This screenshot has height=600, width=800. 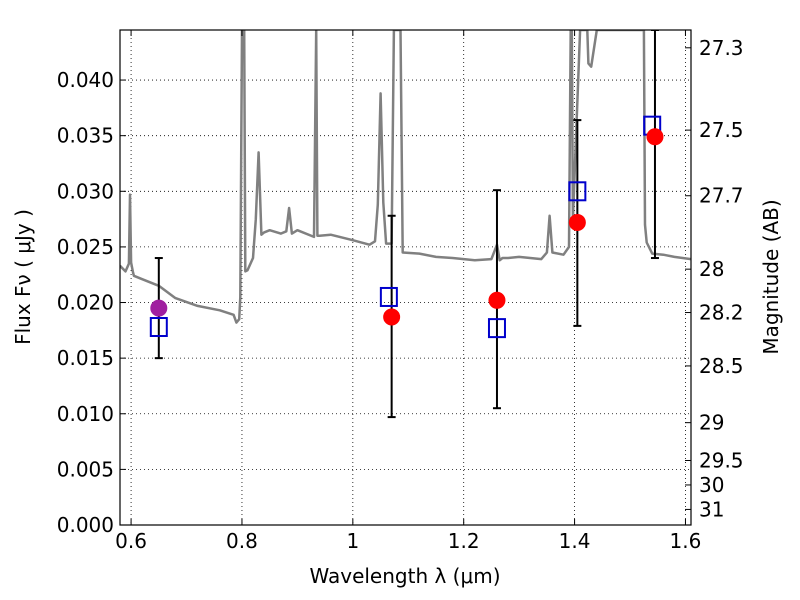 I want to click on y-tick-label: 0.000, so click(x=85, y=525).